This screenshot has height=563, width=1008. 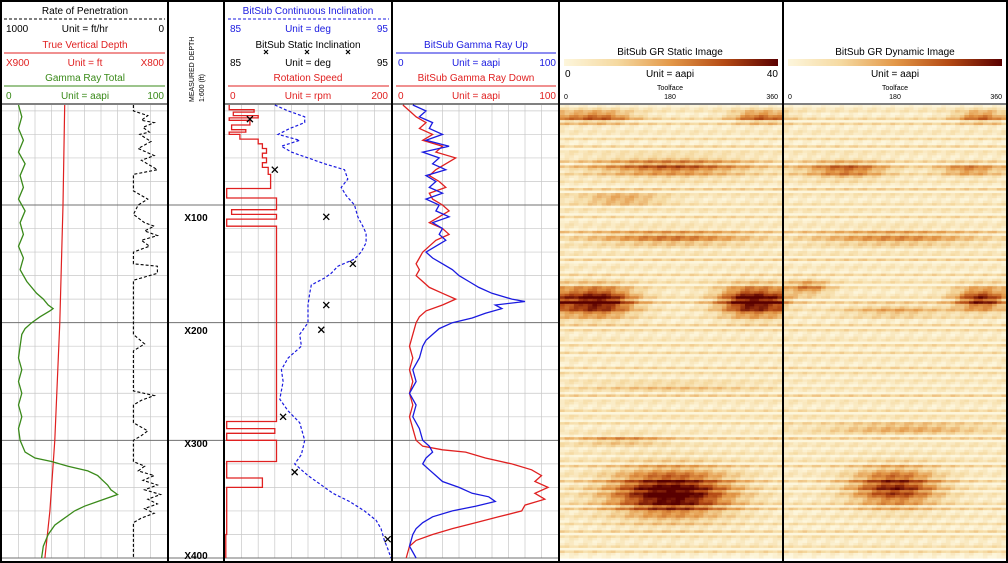 I want to click on grdown-title: BitSub Gamma Ray Down, so click(x=476, y=78).